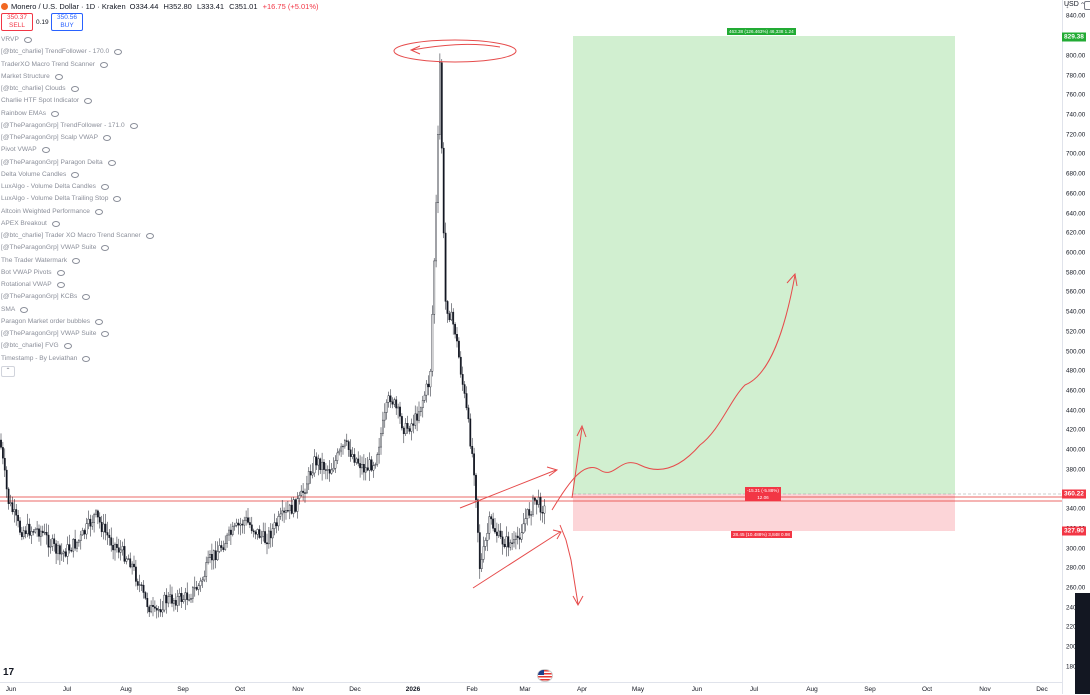 The image size is (1090, 695). Describe the element at coordinates (761, 31) in the screenshot. I see `target-label: 463.38 (126.463%) 46,338 1.24` at that location.